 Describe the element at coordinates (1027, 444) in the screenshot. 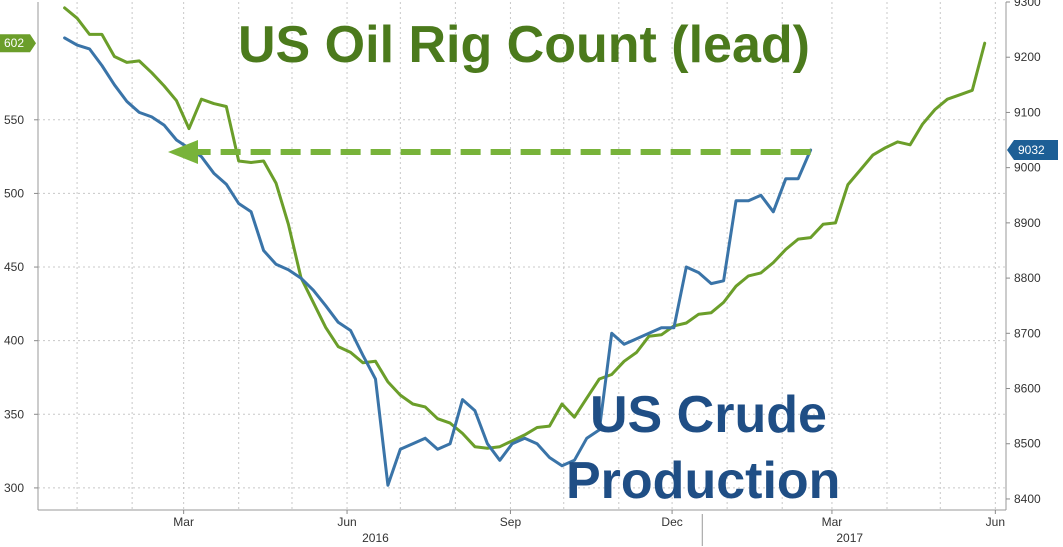

I see `right-tick-label: 8500` at that location.